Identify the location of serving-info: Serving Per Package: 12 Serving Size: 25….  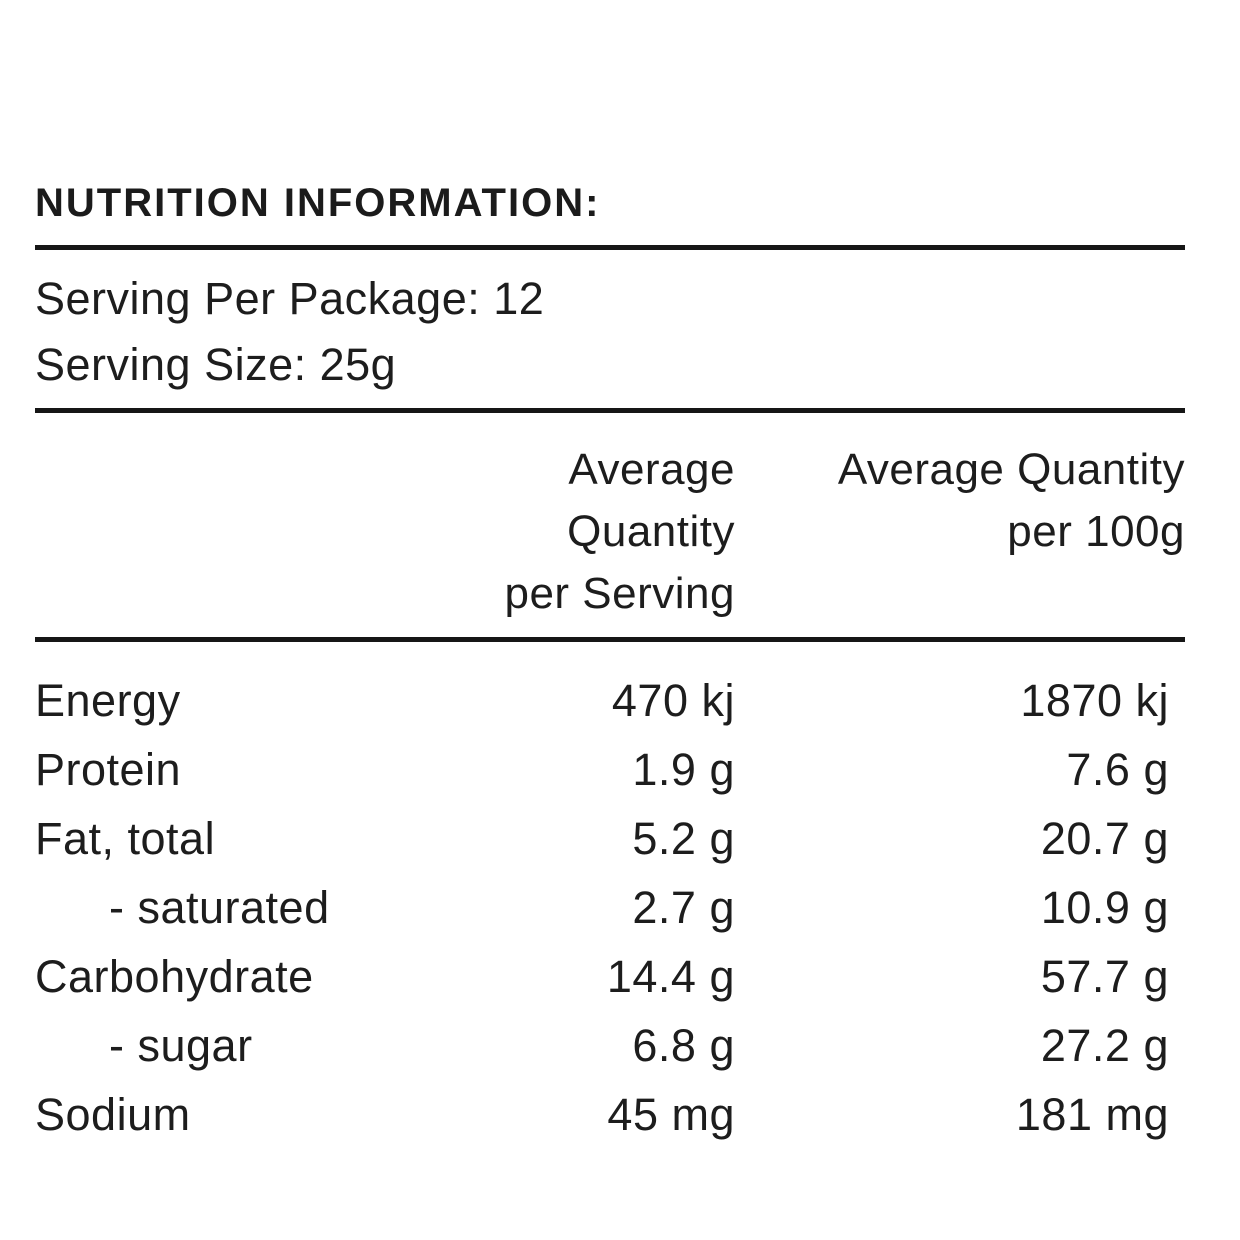
(610, 329).